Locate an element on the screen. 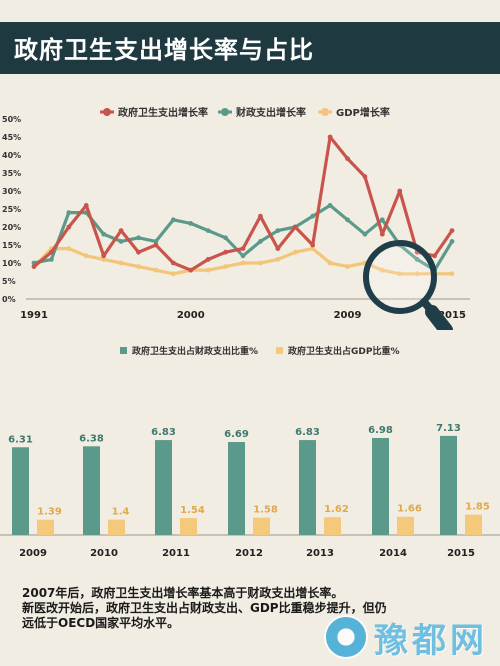  site-watermark: 豫都网 is located at coordinates (406, 637).